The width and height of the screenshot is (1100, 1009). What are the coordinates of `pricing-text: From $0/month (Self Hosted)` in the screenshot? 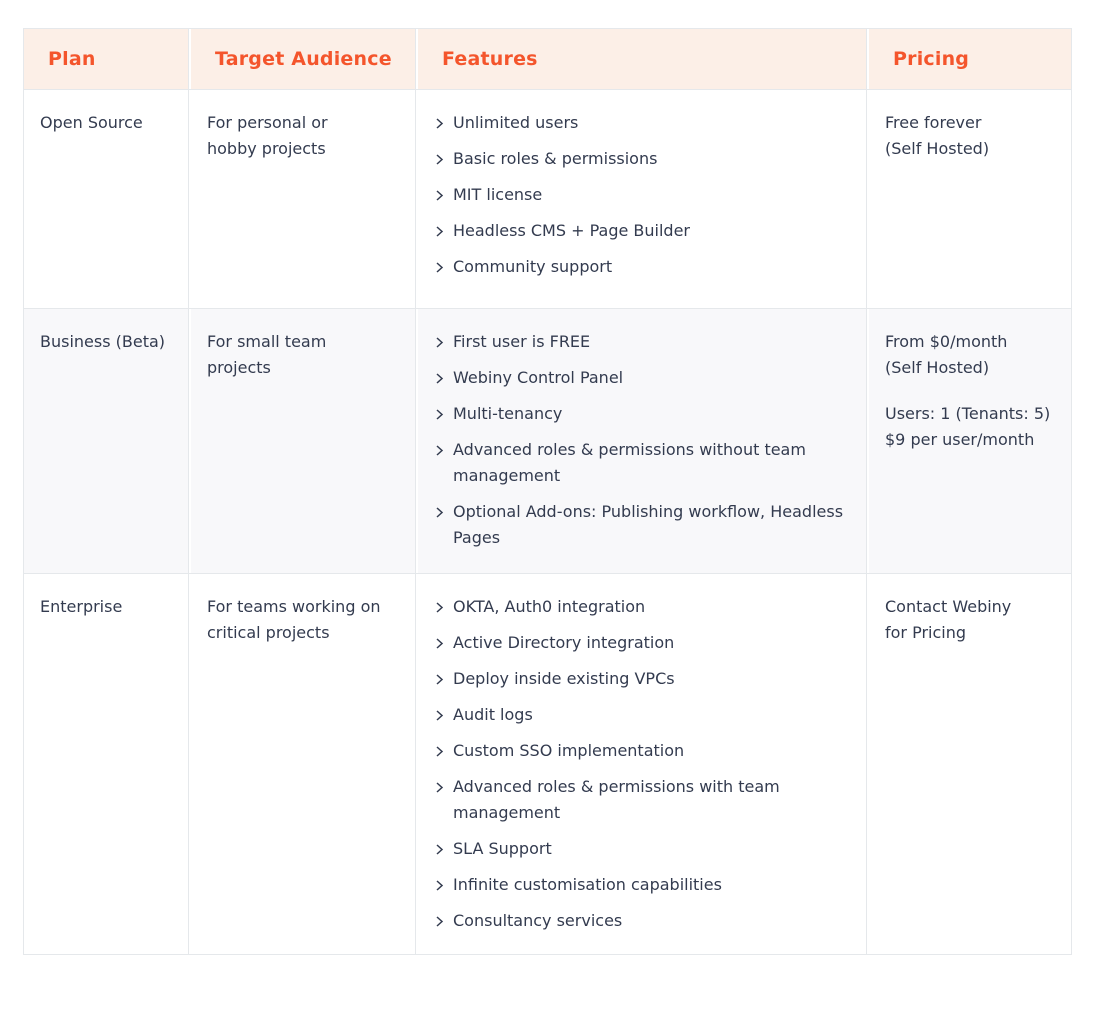 It's located at (946, 354).